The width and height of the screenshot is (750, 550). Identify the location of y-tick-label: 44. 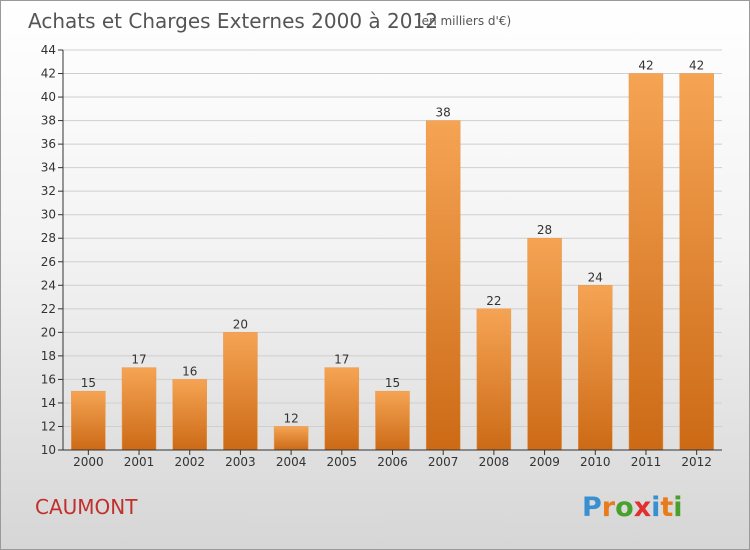
(48, 50).